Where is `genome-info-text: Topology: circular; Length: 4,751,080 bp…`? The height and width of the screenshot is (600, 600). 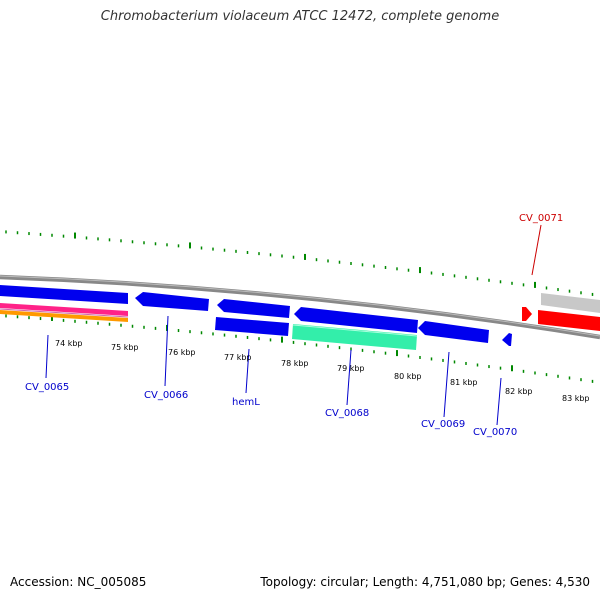
genome-info-text: Topology: circular; Length: 4,751,080 bp… is located at coordinates (425, 582).